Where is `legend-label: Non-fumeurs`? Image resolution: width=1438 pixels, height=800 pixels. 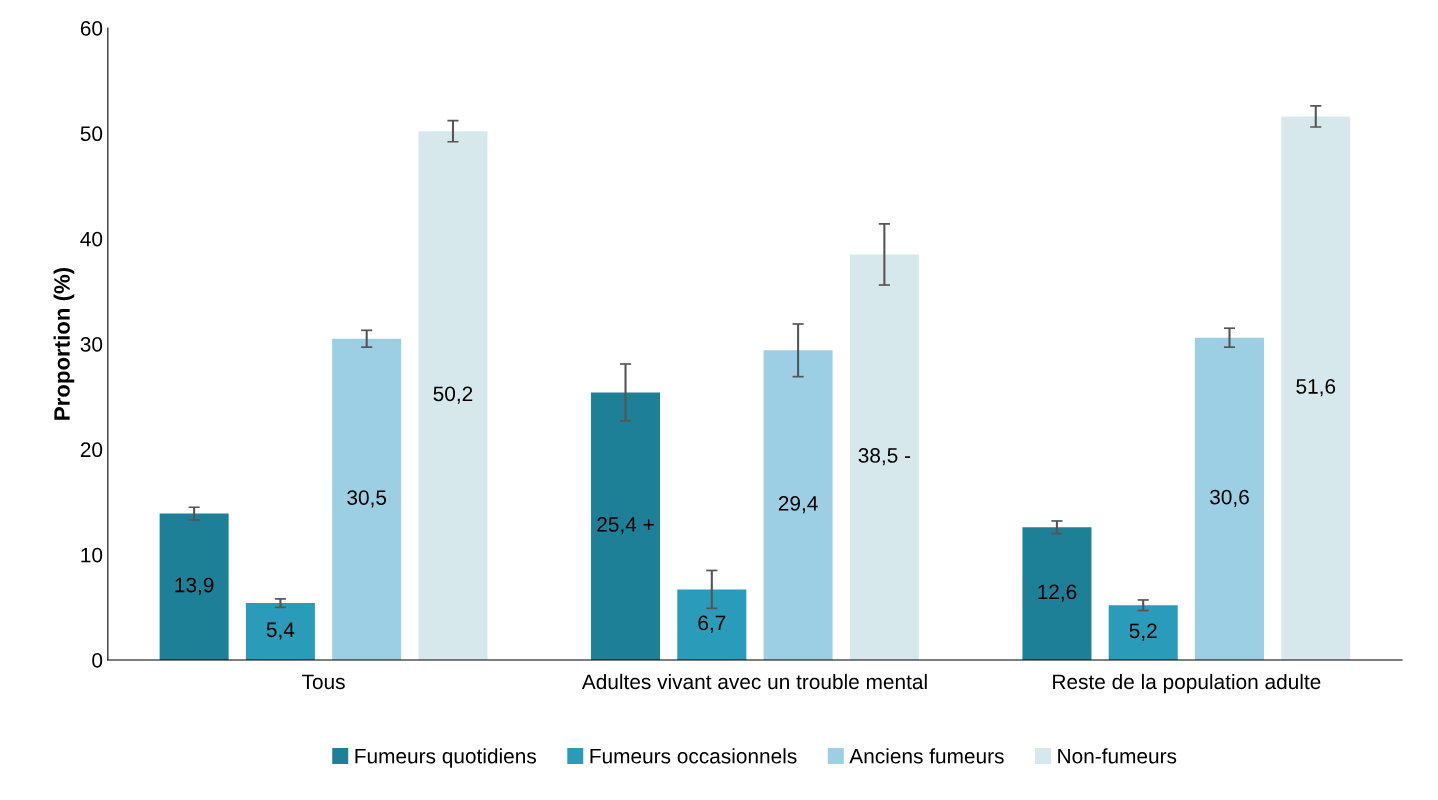
legend-label: Non-fumeurs is located at coordinates (1117, 756).